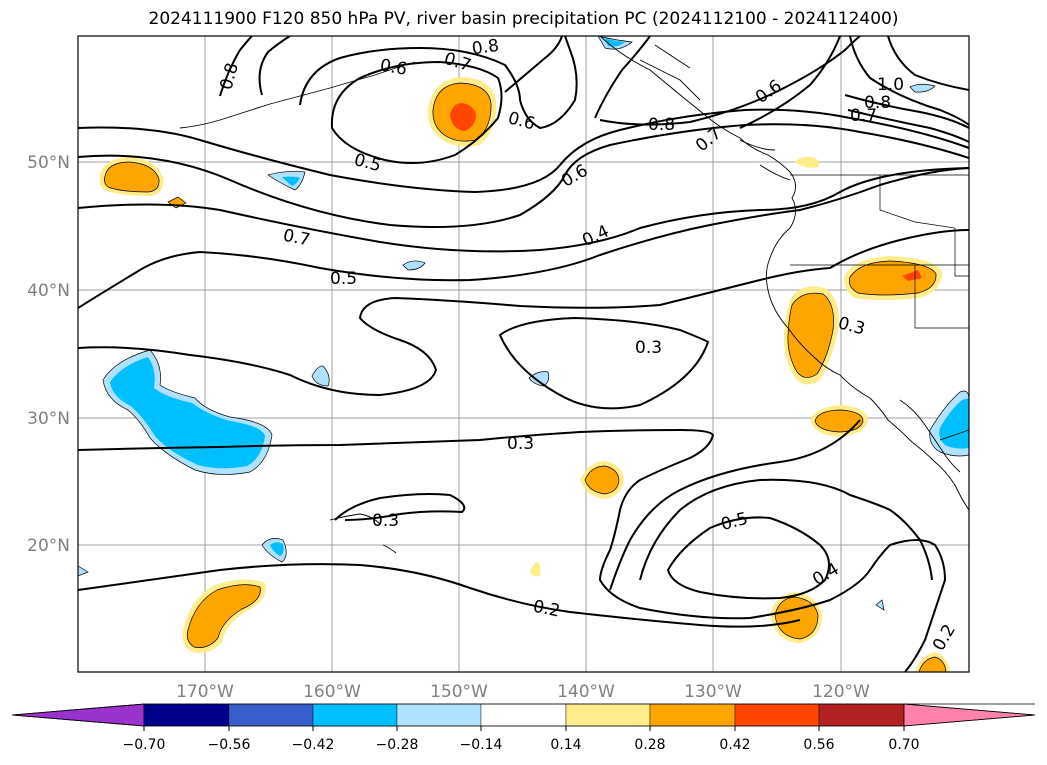 This screenshot has height=765, width=1047. What do you see at coordinates (397, 745) in the screenshot?
I see `colorbar-tick-label: −0.28` at bounding box center [397, 745].